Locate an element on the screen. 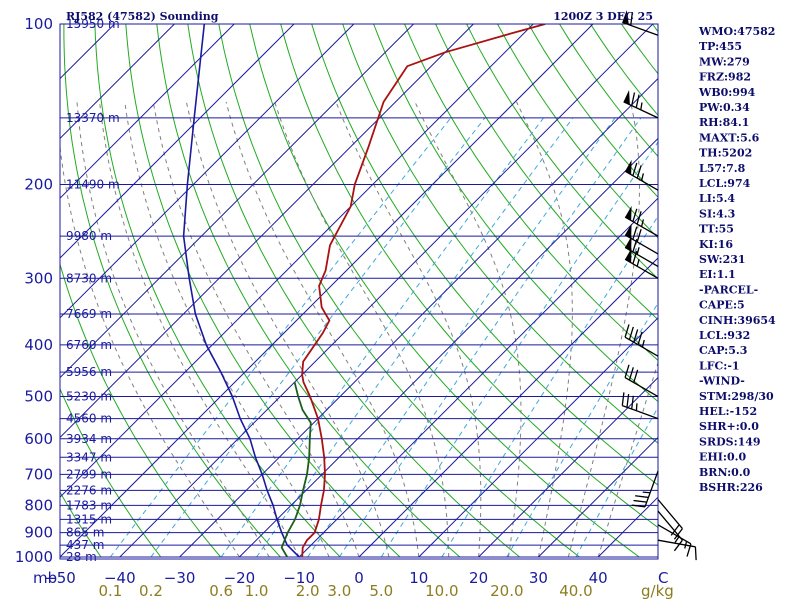  index-item: WB0:994 is located at coordinates (727, 92).